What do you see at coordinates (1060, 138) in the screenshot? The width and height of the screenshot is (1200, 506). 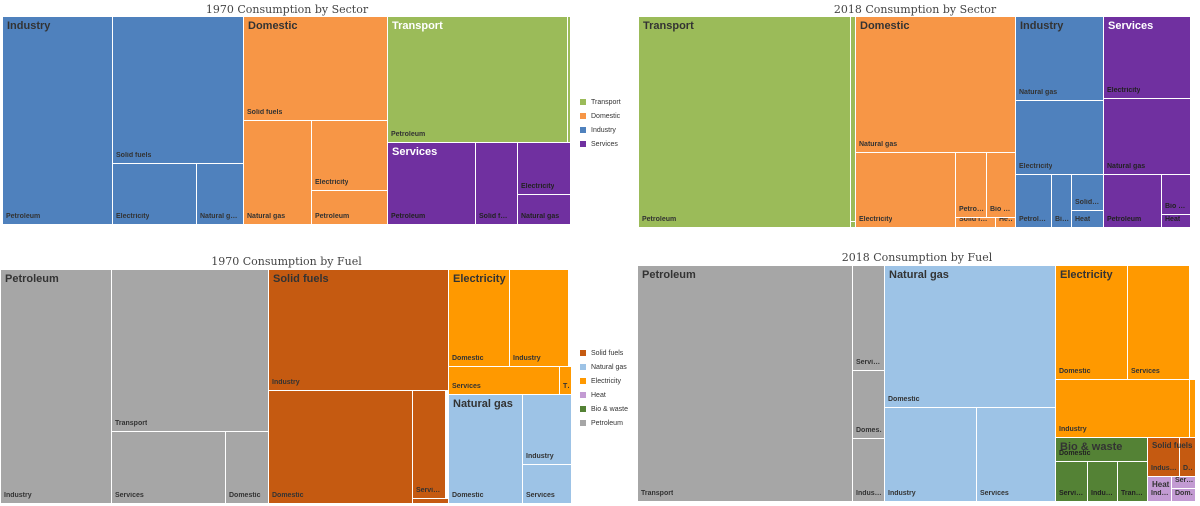 I see `tile-industry-electricity: Electricity` at bounding box center [1060, 138].